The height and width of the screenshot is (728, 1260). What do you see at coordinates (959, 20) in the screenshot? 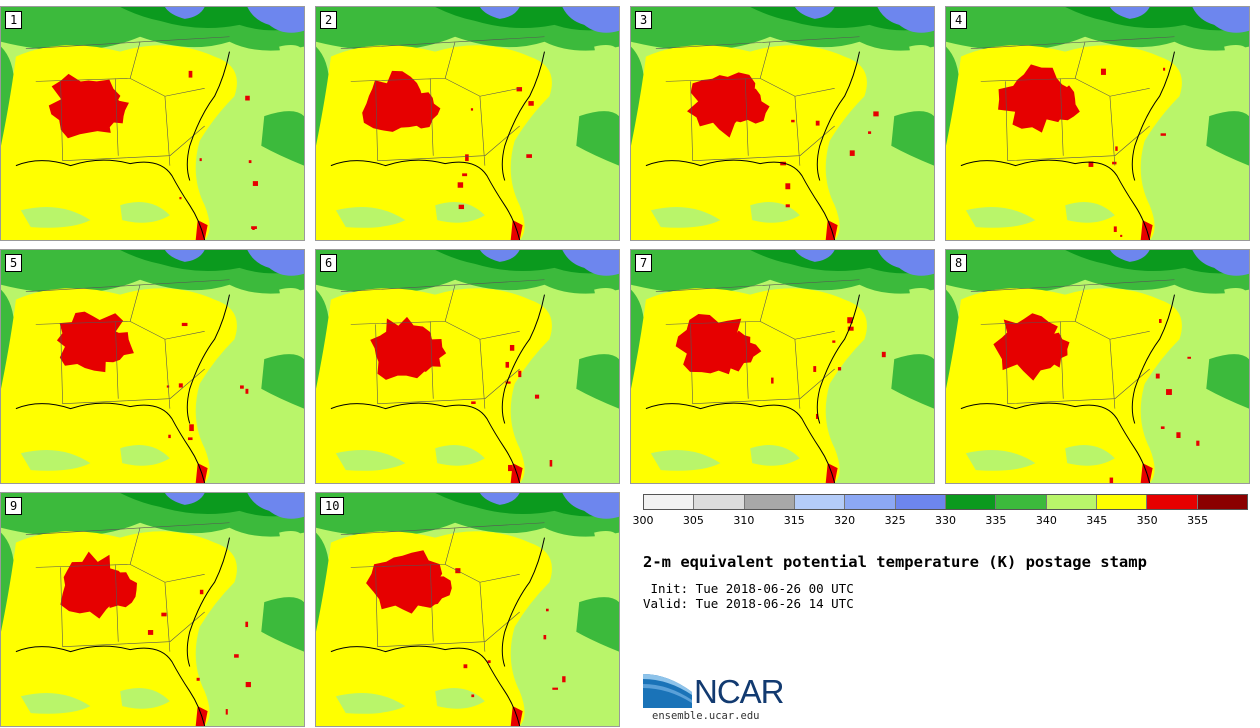
I see `member-label: 4` at bounding box center [959, 20].